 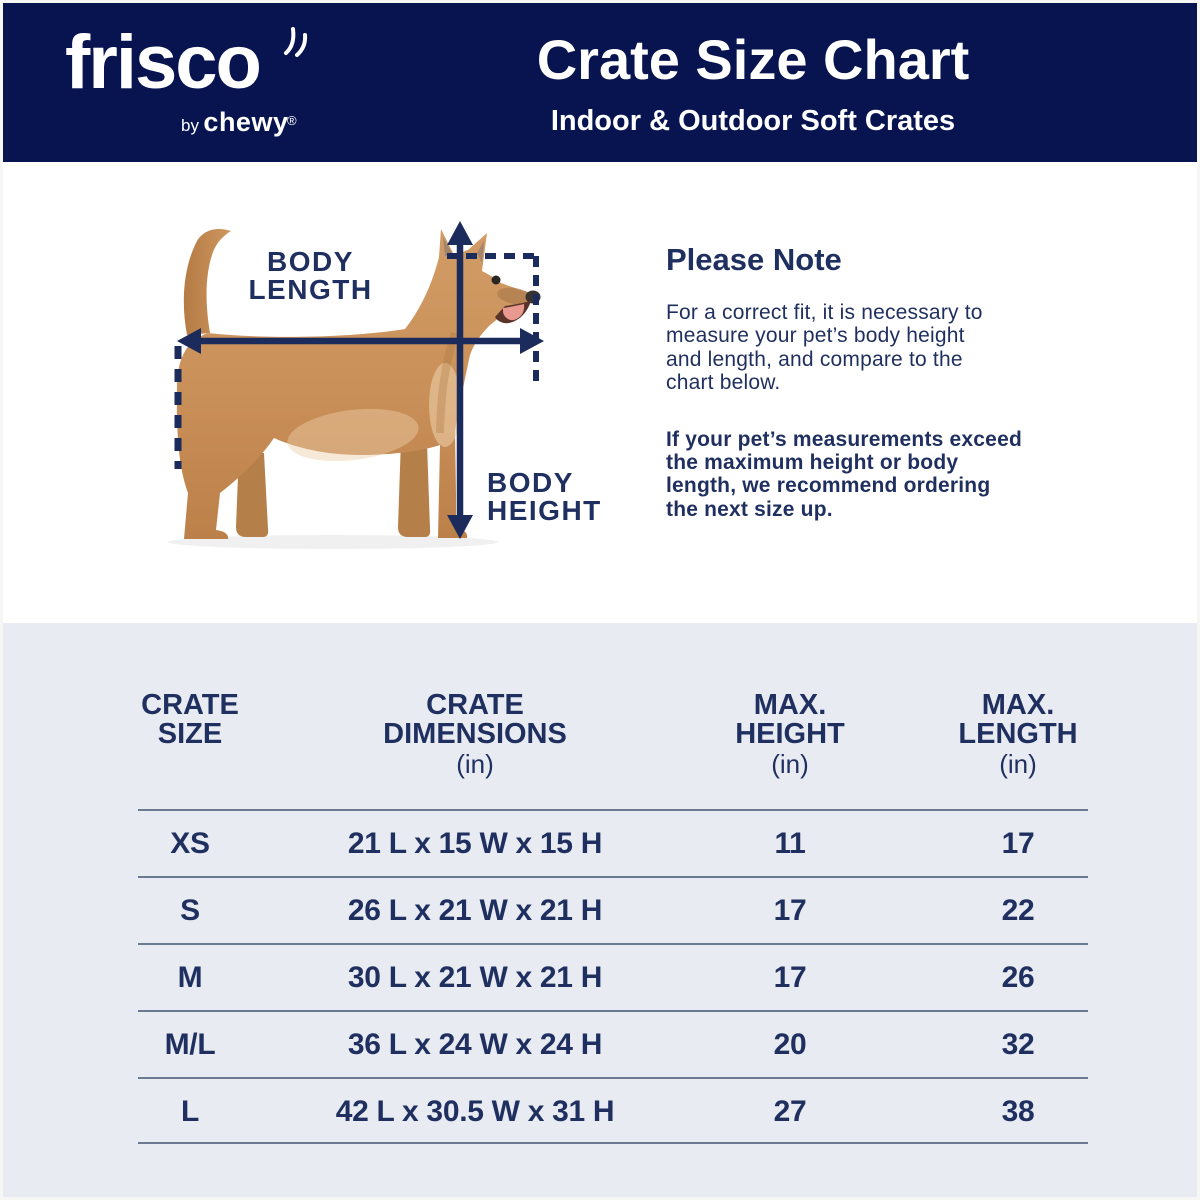 I want to click on table-row-s: S 26 L x 21 W x 21 H 17 22, so click(x=613, y=909).